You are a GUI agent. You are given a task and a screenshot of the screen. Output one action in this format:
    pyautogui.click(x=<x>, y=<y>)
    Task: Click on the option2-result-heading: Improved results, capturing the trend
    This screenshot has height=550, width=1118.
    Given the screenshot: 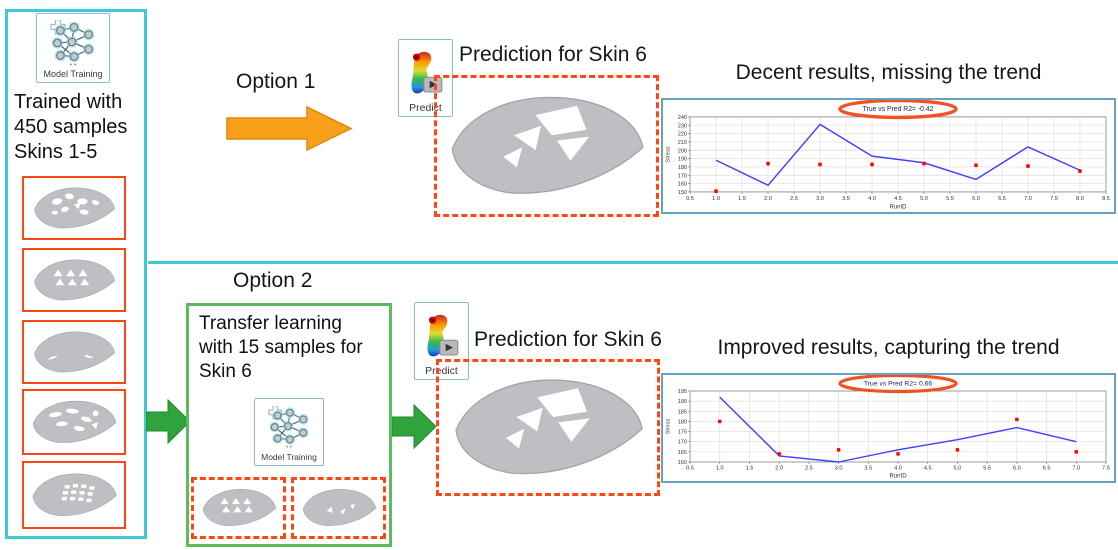 What is the action you would take?
    pyautogui.click(x=888, y=347)
    